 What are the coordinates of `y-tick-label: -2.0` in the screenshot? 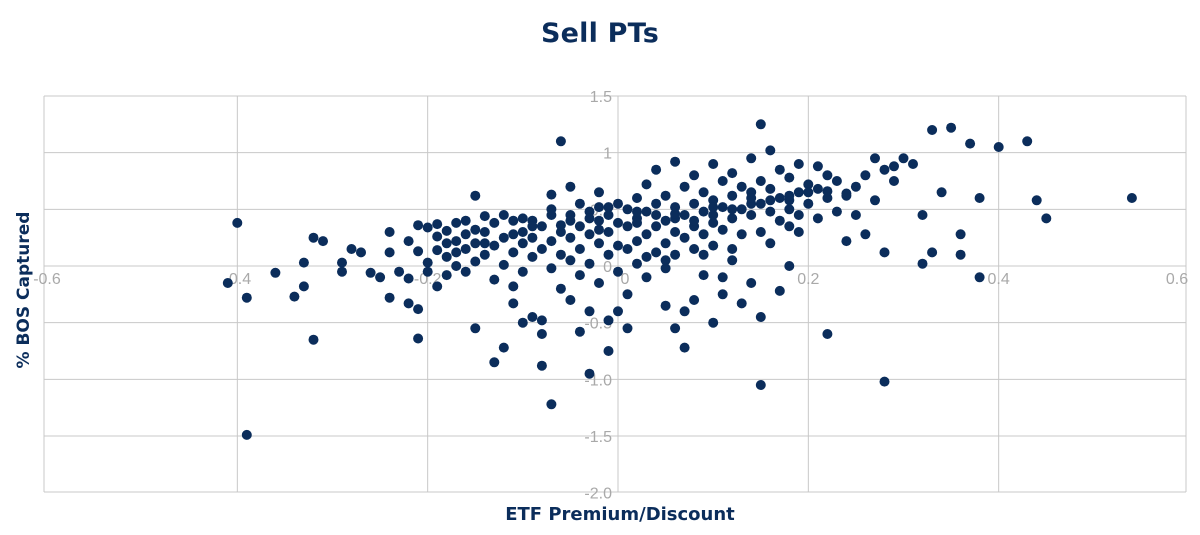 It's located at (598, 494).